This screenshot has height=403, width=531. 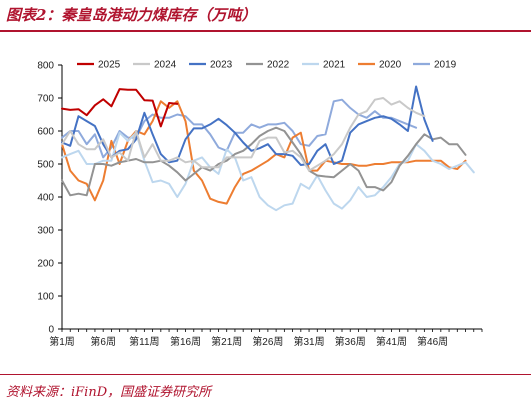 What do you see at coordinates (45, 165) in the screenshot?
I see `y-tick-label: 500` at bounding box center [45, 165].